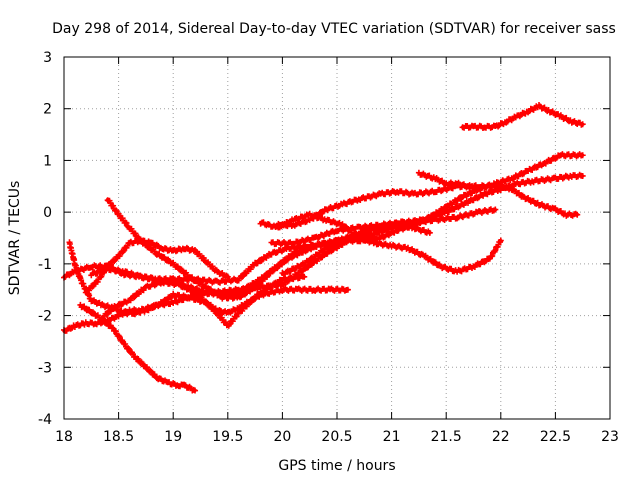 The height and width of the screenshot is (480, 640). What do you see at coordinates (45, 420) in the screenshot?
I see `y-tick-label: -4` at bounding box center [45, 420].